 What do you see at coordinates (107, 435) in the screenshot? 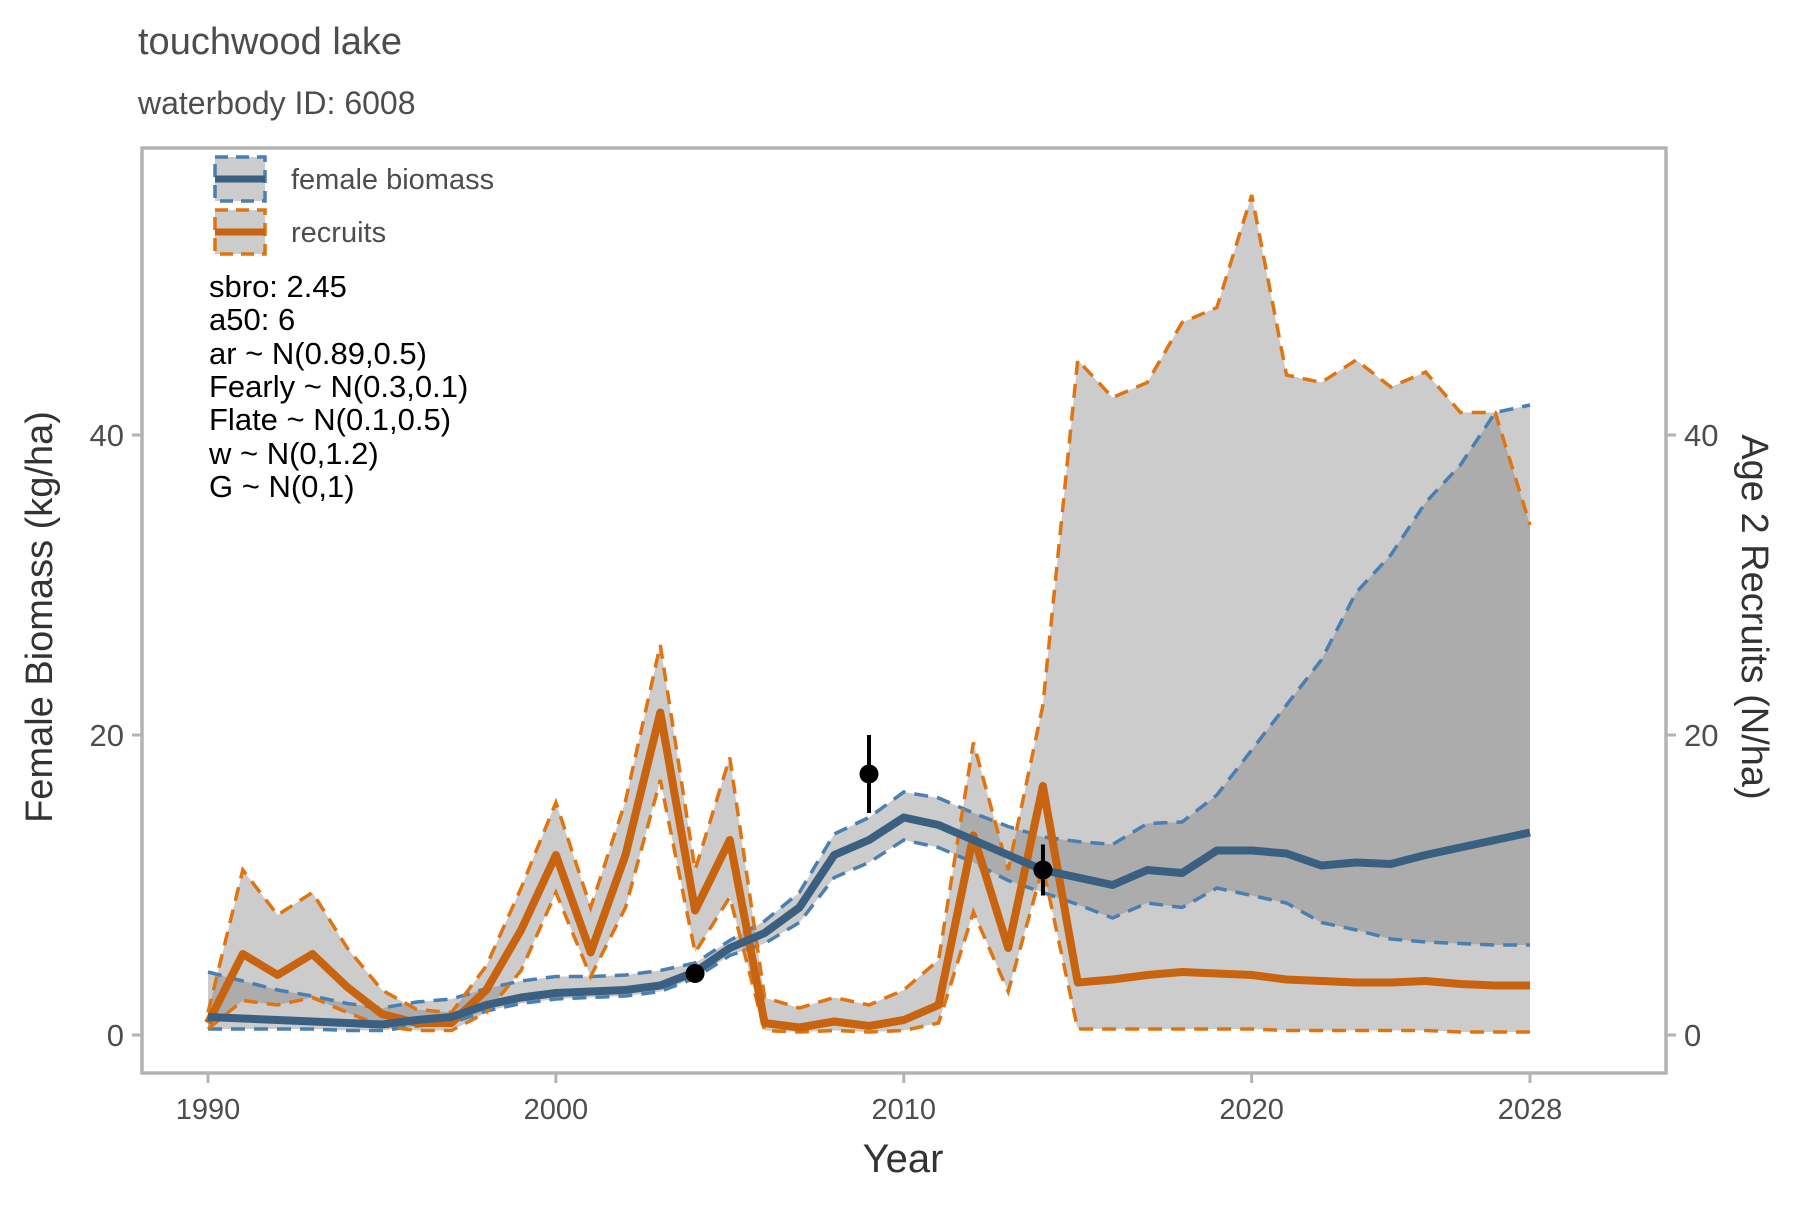
I see `y-tick-label-left: 40` at bounding box center [107, 435].